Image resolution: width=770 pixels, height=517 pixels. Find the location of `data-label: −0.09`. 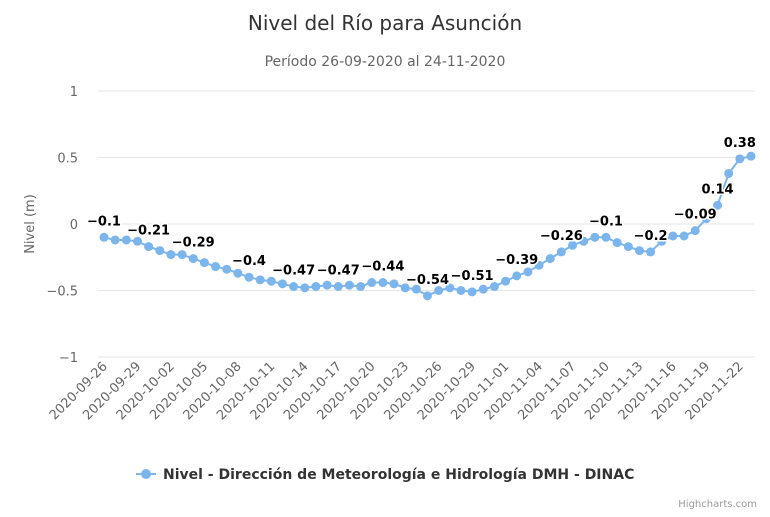

data-label: −0.09 is located at coordinates (695, 215).